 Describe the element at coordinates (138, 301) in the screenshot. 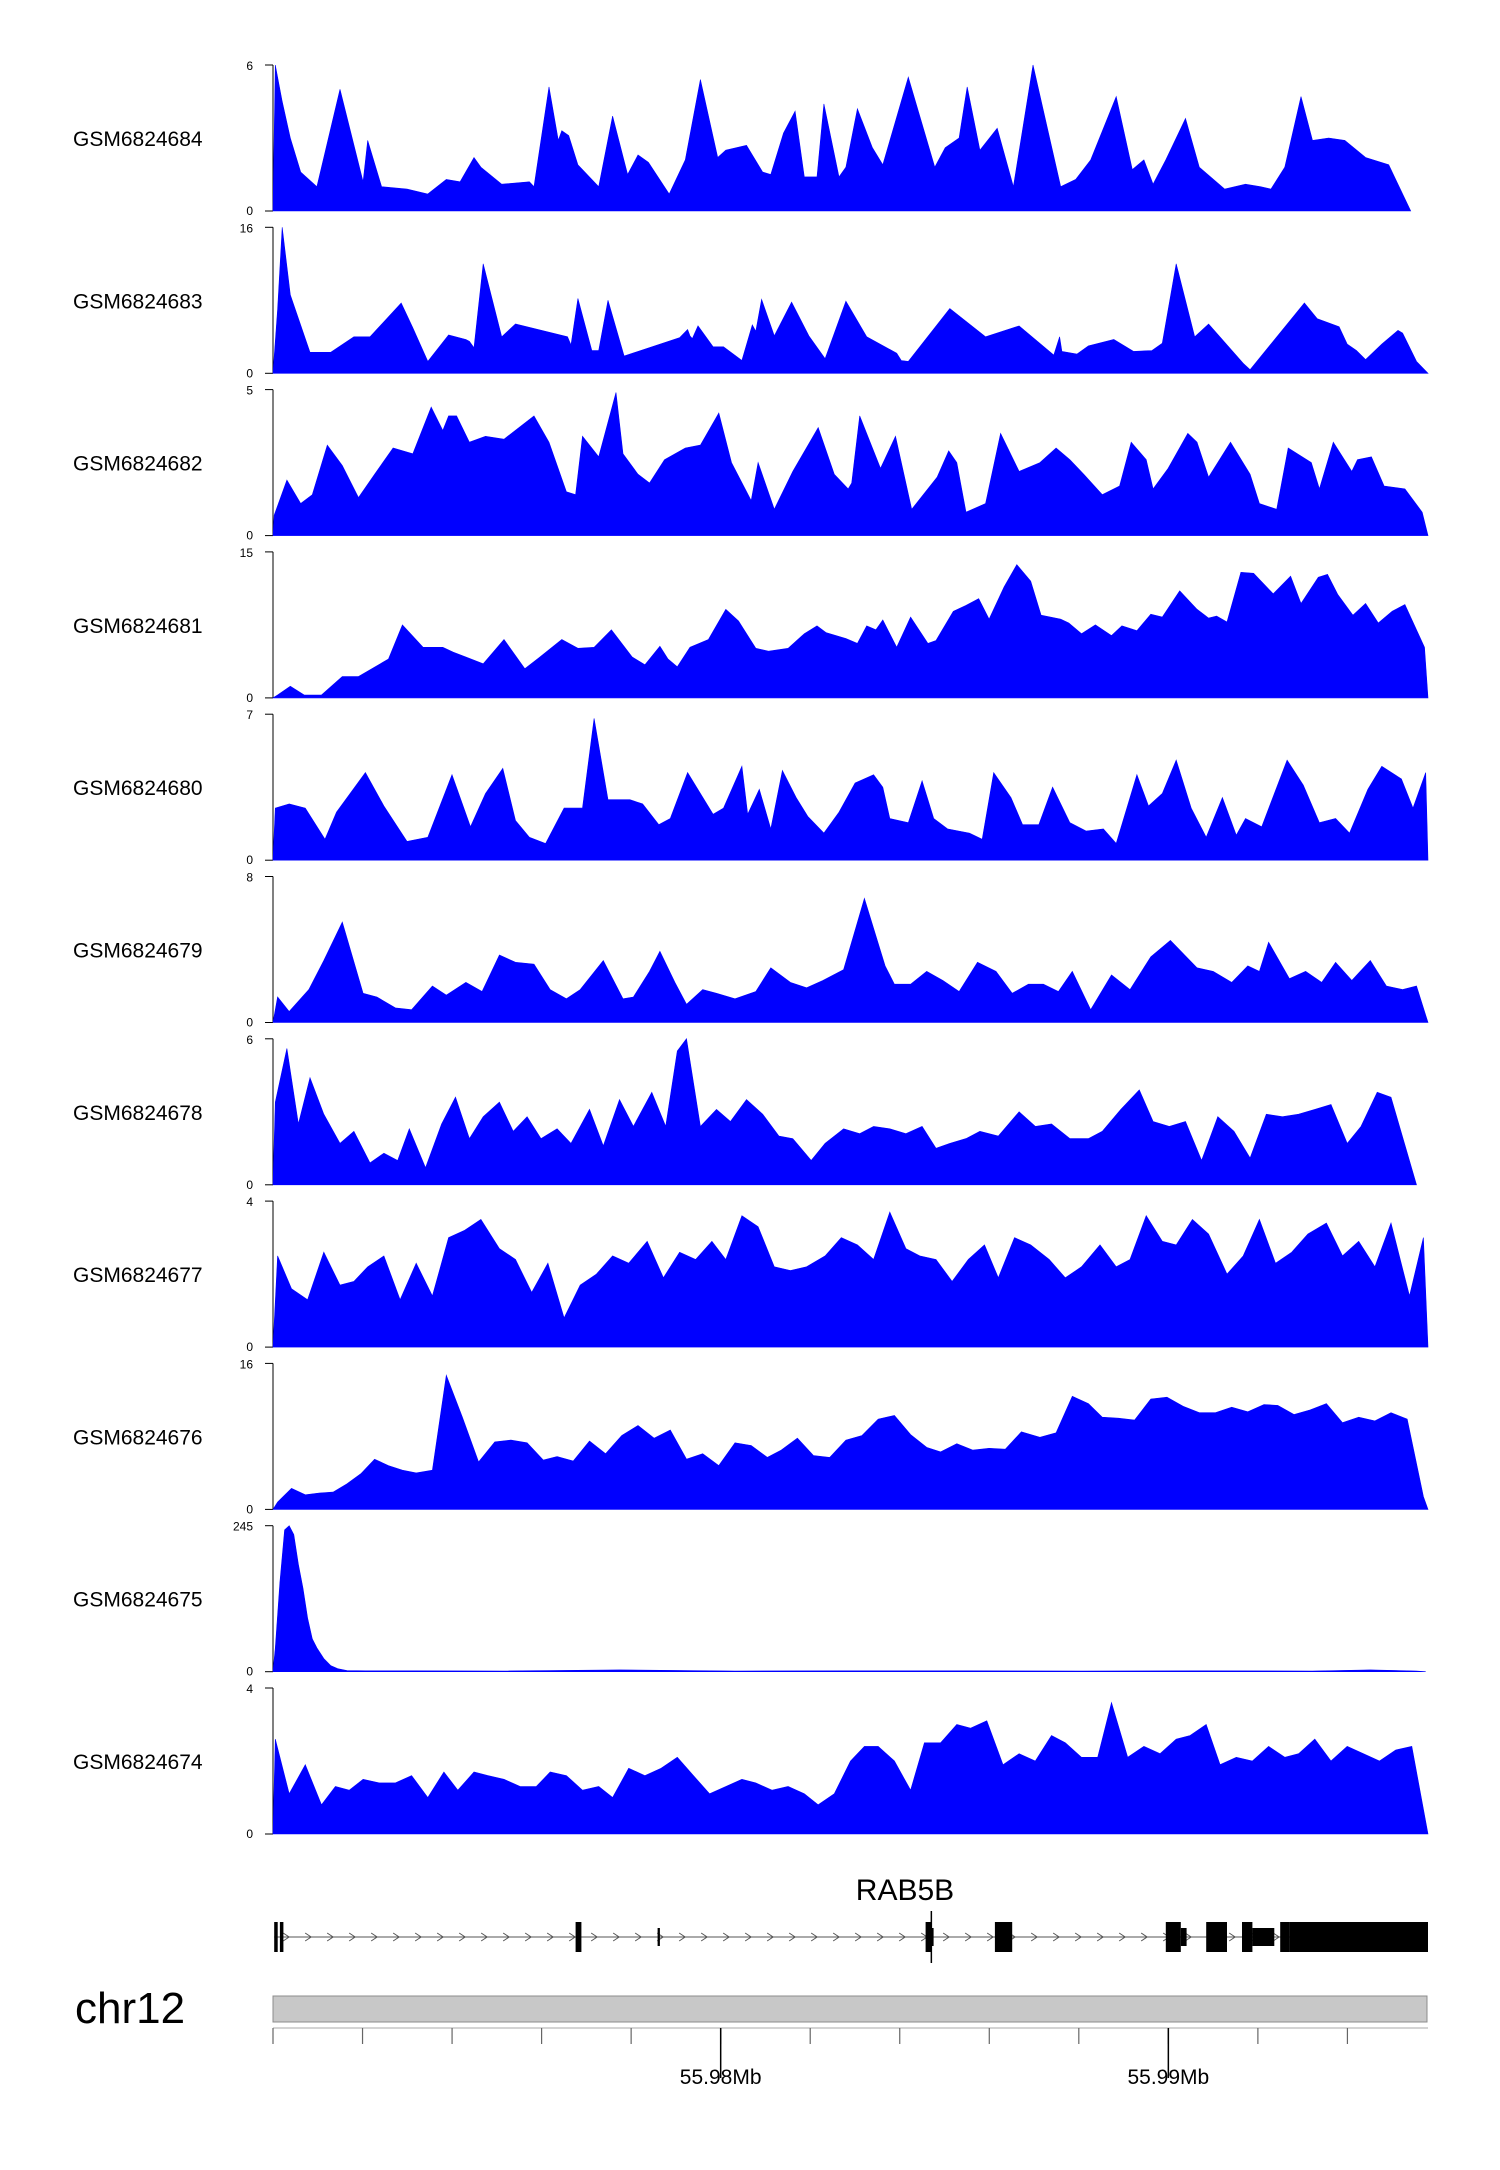

I see `track-label: GSM6824683` at that location.